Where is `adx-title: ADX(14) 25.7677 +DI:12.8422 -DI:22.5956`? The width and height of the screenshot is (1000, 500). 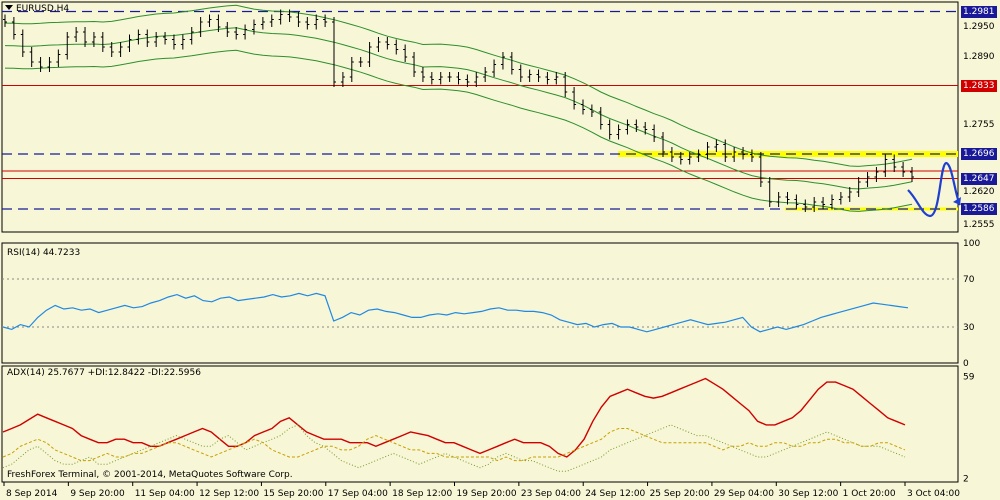
adx-title: ADX(14) 25.7677 +DI:12.8422 -DI:22.5956 is located at coordinates (104, 373).